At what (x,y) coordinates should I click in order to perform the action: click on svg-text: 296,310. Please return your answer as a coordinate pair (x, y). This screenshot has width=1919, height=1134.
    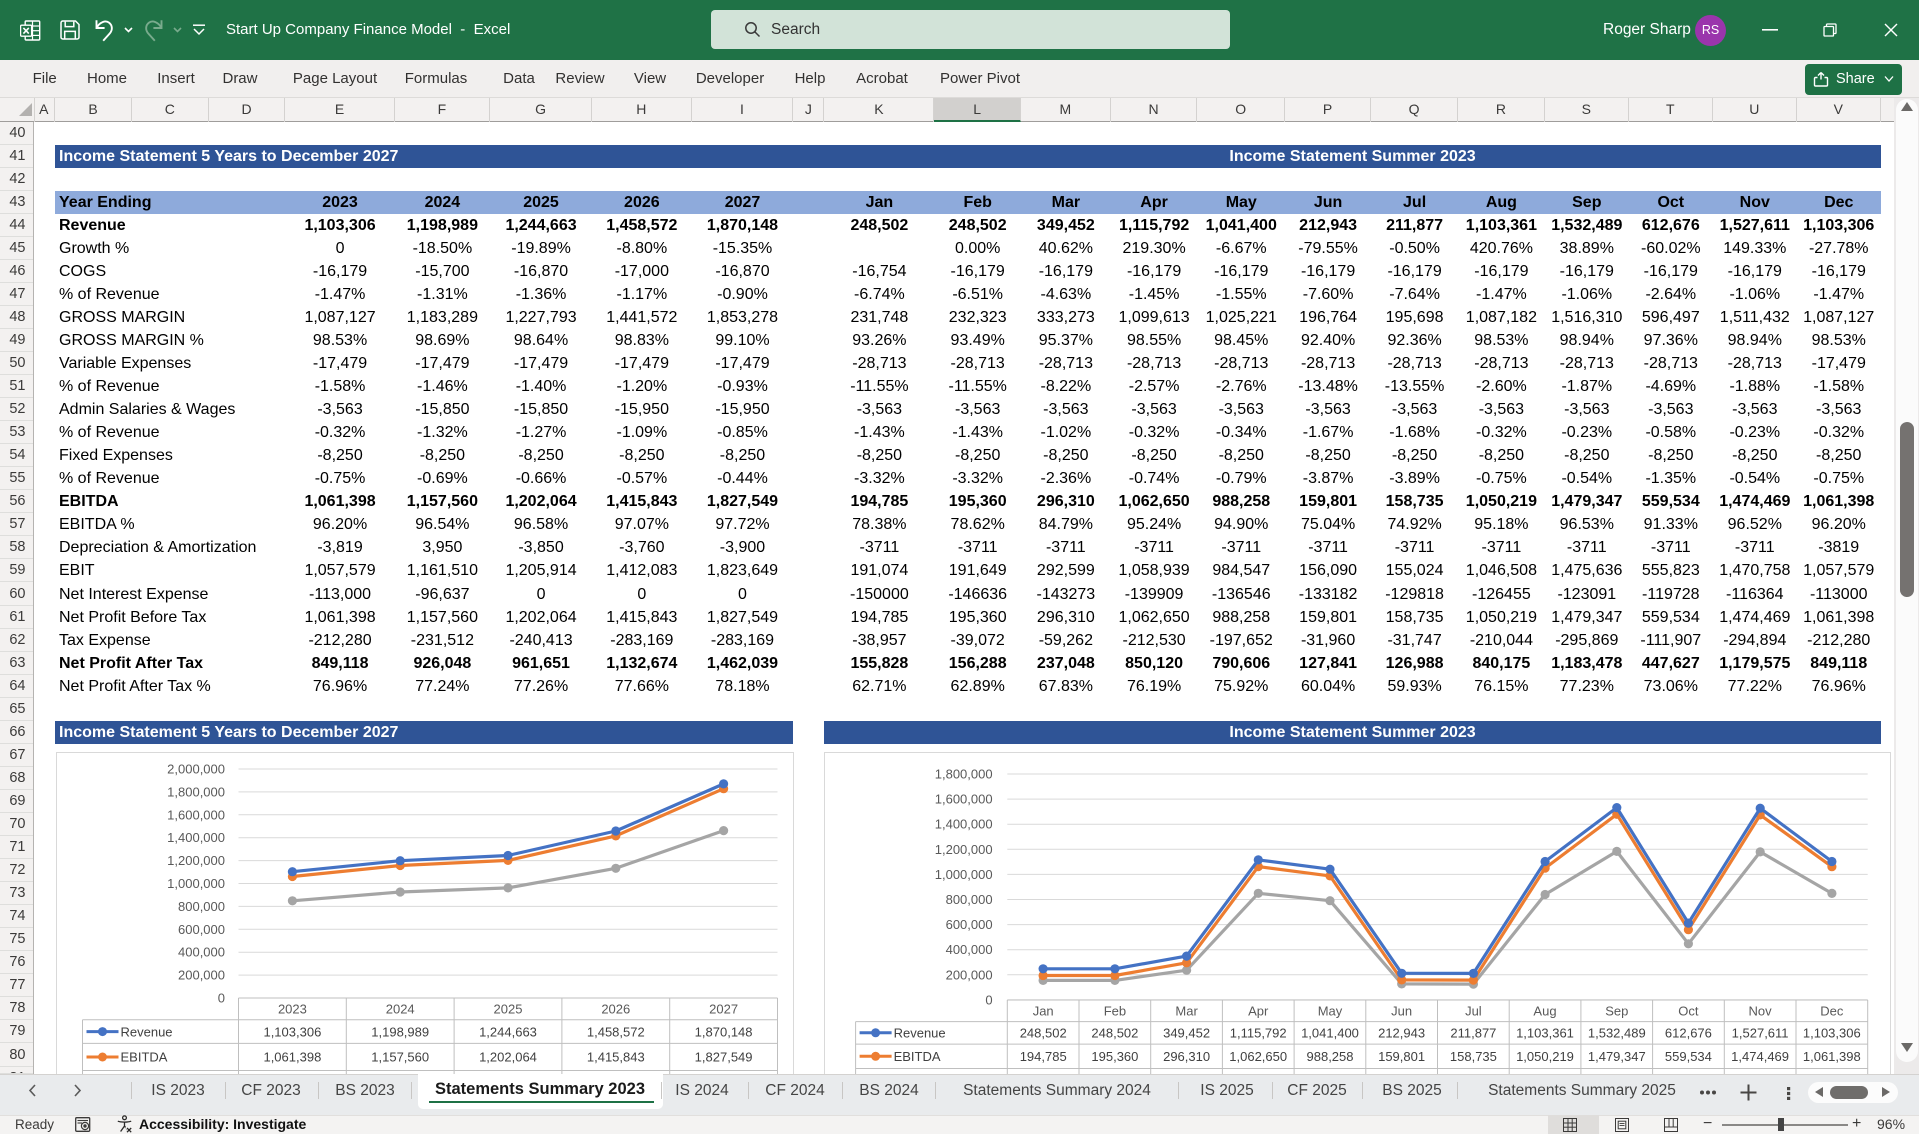
    Looking at the image, I should click on (1186, 1056).